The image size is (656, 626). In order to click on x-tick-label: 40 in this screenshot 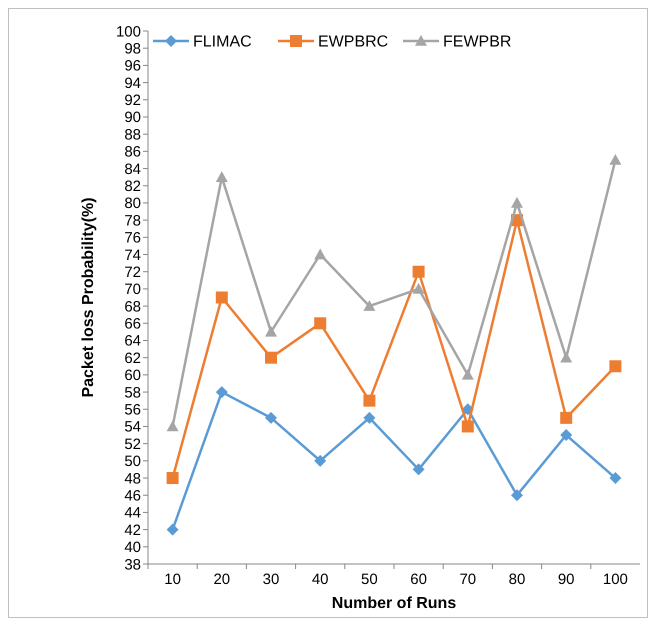, I will do `click(320, 579)`.